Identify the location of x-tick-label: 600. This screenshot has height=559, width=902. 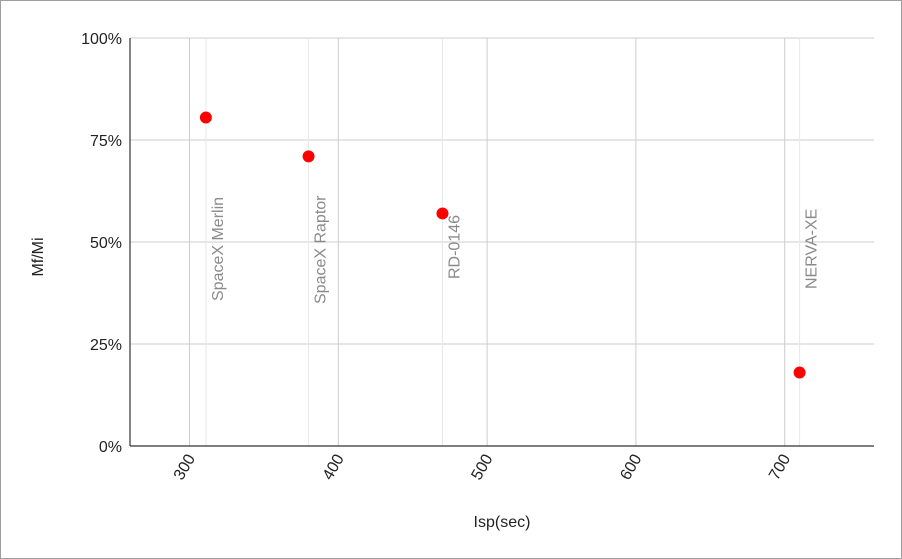
(631, 467).